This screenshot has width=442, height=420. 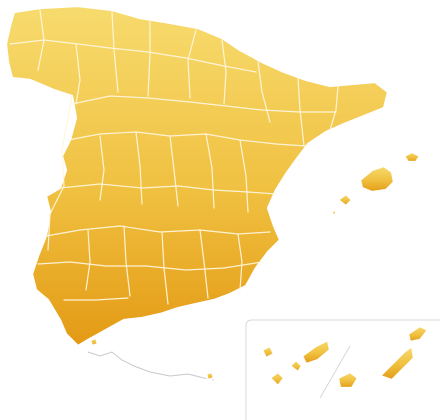 What do you see at coordinates (210, 376) in the screenshot?
I see `melilla` at bounding box center [210, 376].